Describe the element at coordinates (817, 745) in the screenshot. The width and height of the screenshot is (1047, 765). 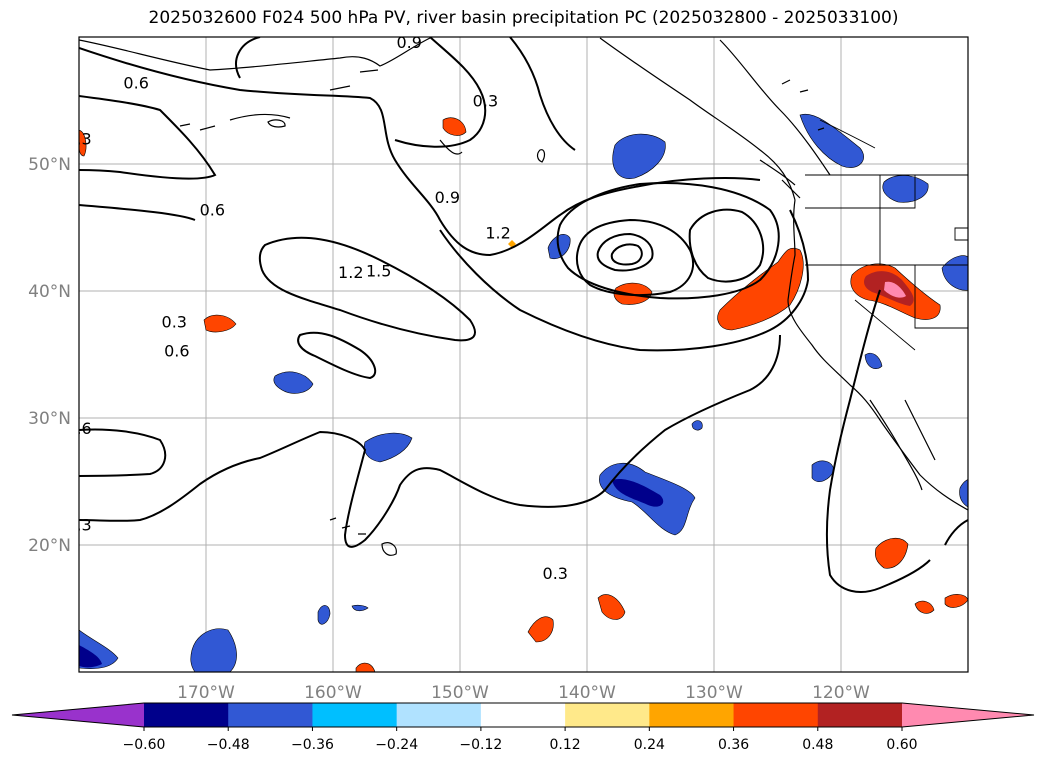
I see `colorbar-tick-label: 0.48` at that location.